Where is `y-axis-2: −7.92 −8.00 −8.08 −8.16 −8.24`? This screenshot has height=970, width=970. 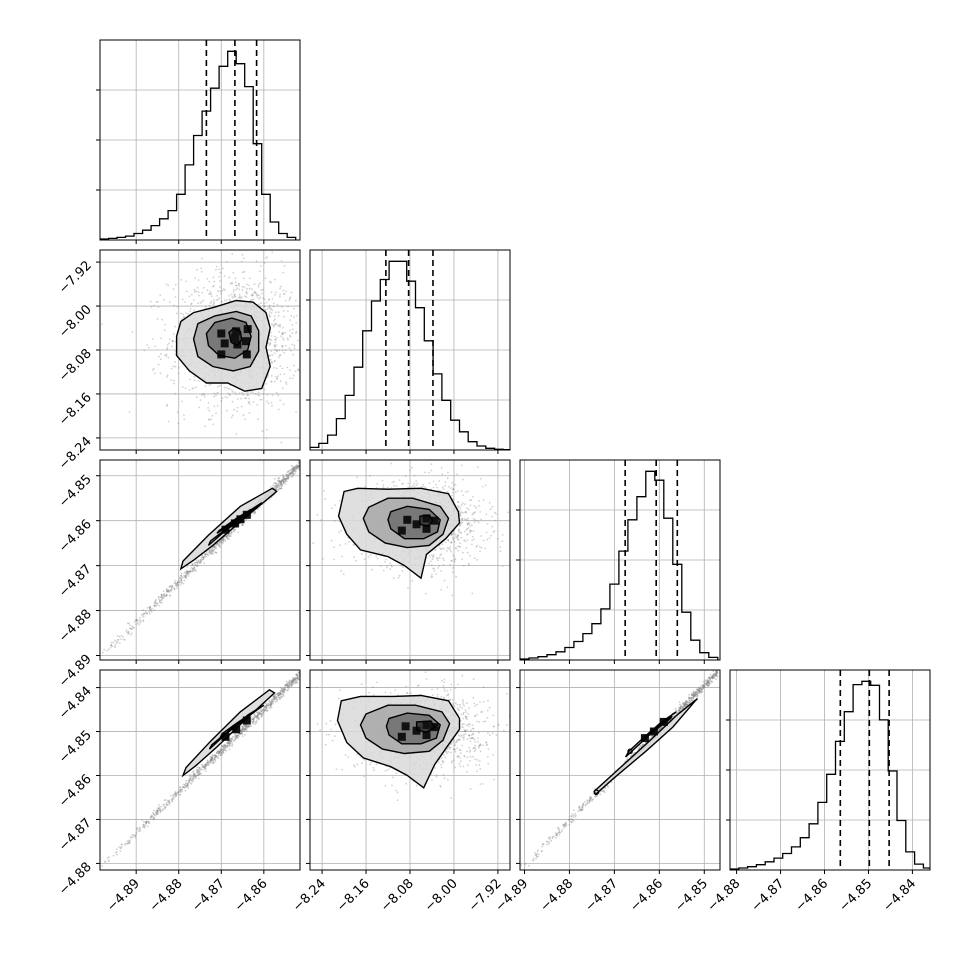
y-axis-2: −7.92 −8.00 −8.08 −8.16 −8.24 is located at coordinates (78, 365).